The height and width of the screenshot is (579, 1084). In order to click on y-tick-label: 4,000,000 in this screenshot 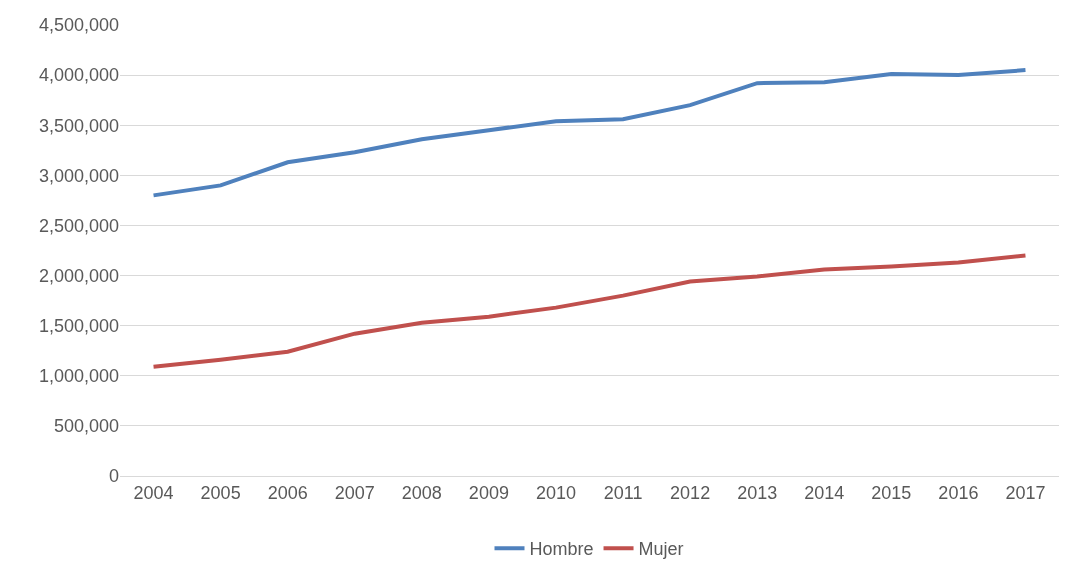, I will do `click(78, 75)`.